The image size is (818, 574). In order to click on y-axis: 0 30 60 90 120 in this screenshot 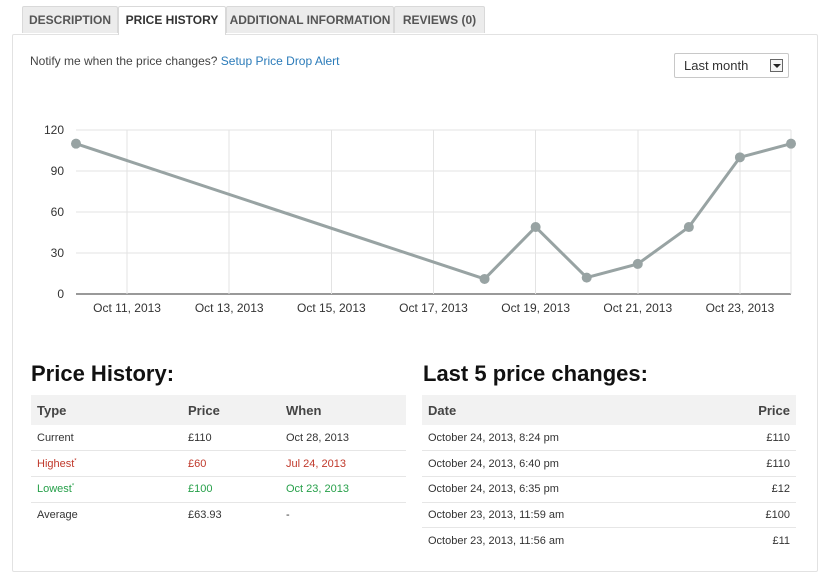, I will do `click(54, 212)`.